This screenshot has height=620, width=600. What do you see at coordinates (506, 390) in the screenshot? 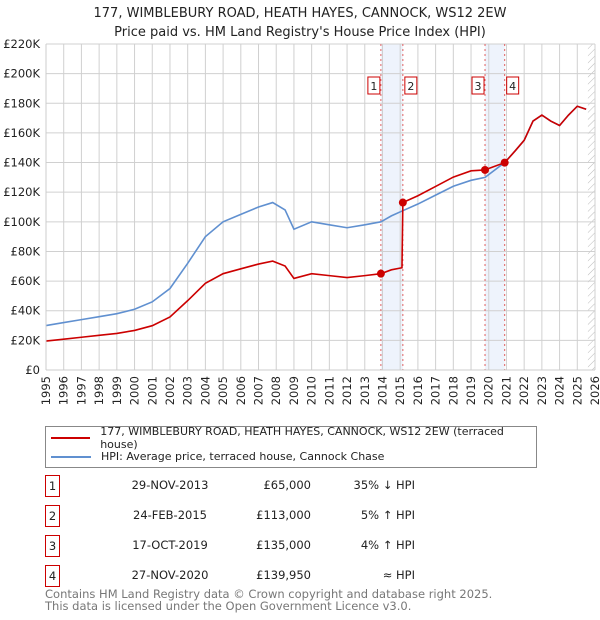
I see `x-tick-label: 2021` at bounding box center [506, 390].